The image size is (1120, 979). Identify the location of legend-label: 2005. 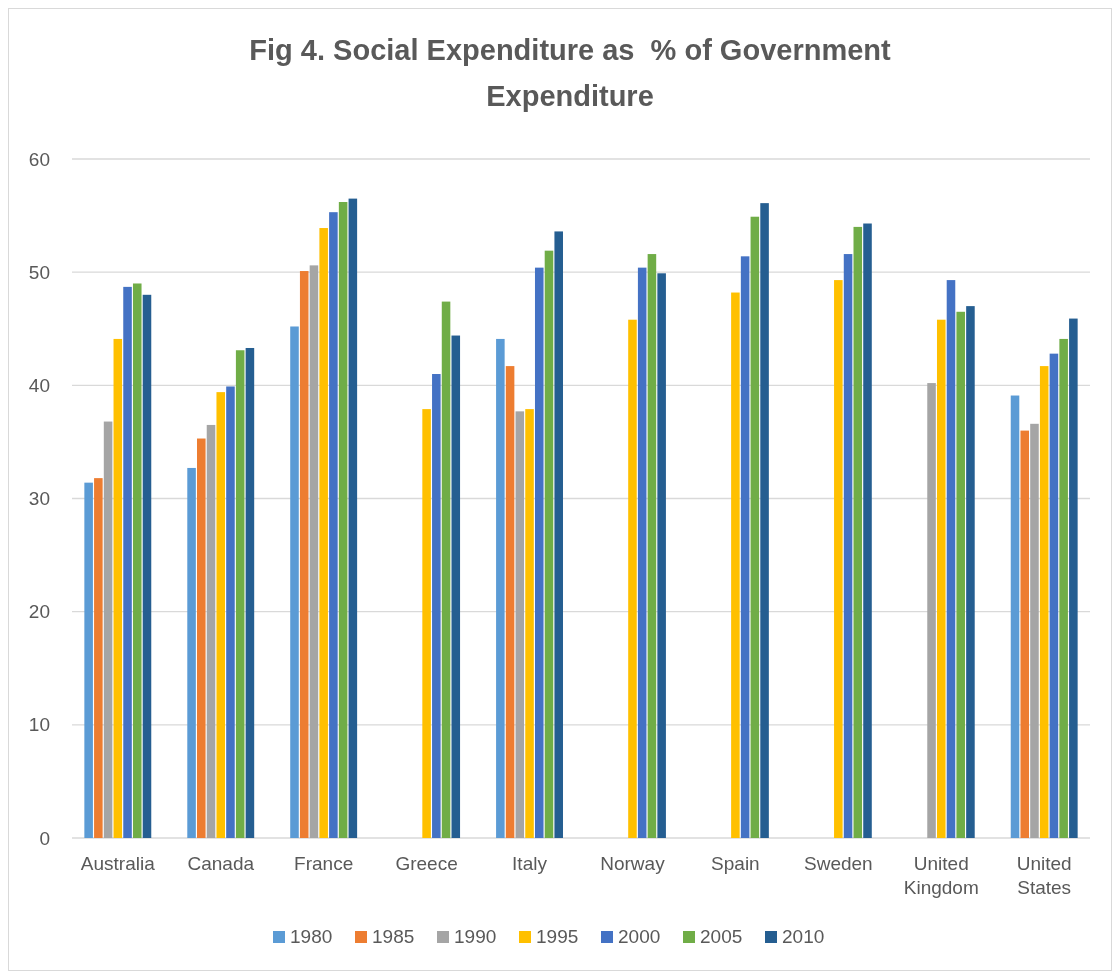
(721, 936).